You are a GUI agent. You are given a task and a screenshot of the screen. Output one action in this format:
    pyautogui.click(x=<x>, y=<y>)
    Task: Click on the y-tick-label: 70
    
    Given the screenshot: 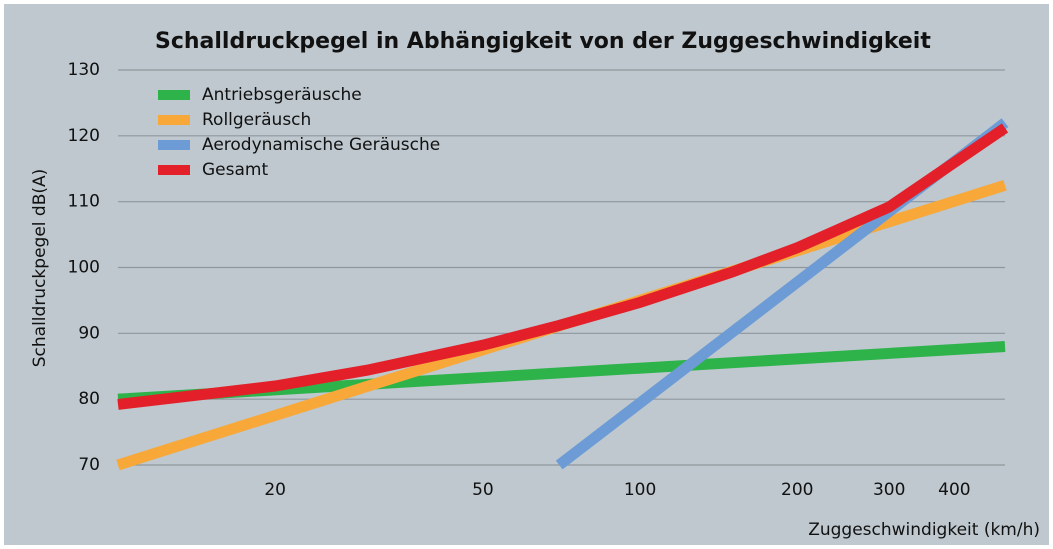 What is the action you would take?
    pyautogui.click(x=89, y=465)
    